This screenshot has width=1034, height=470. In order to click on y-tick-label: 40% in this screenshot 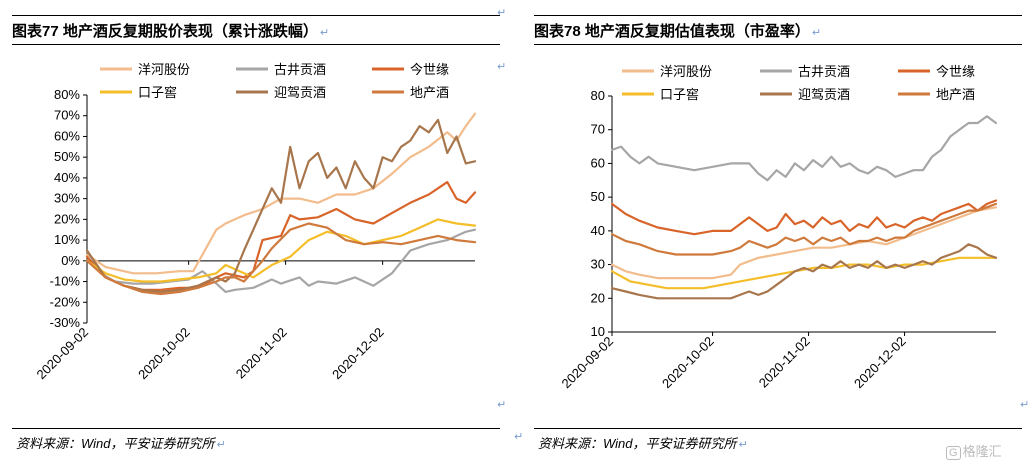, I will do `click(67, 177)`.